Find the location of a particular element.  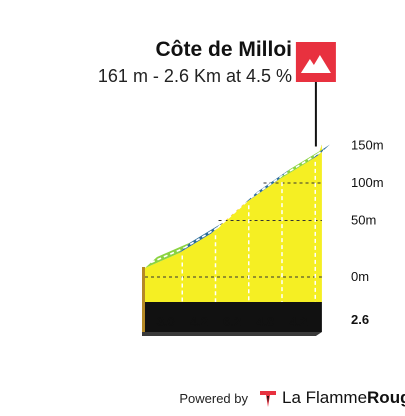

climb-title: Côte de Milloi is located at coordinates (224, 49).